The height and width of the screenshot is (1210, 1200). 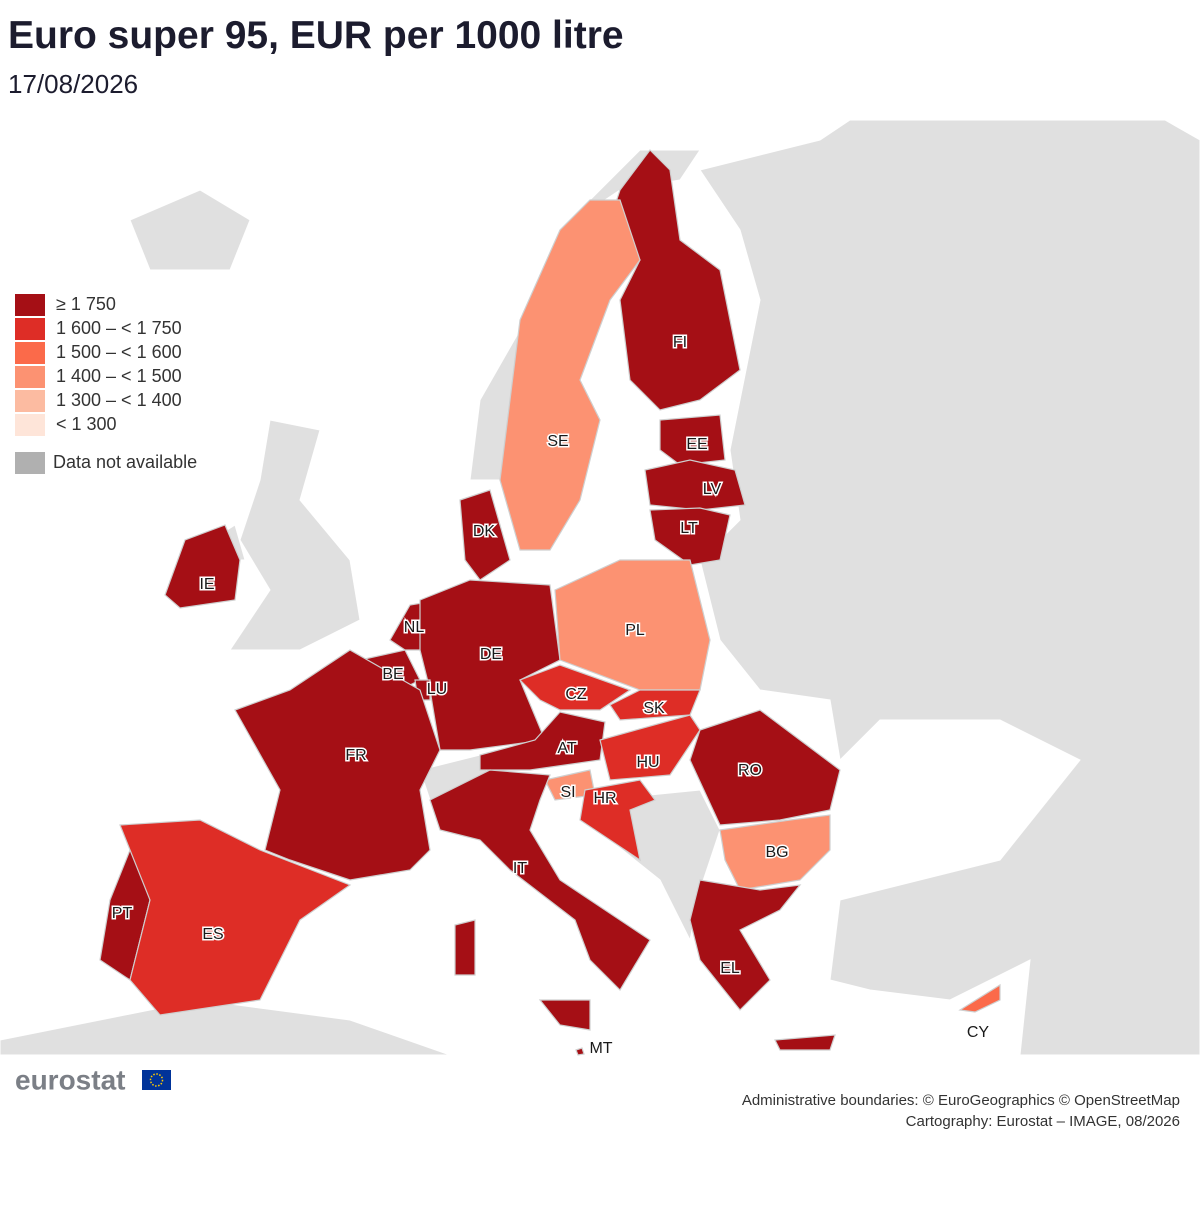 I want to click on country-label: HR, so click(x=604, y=798).